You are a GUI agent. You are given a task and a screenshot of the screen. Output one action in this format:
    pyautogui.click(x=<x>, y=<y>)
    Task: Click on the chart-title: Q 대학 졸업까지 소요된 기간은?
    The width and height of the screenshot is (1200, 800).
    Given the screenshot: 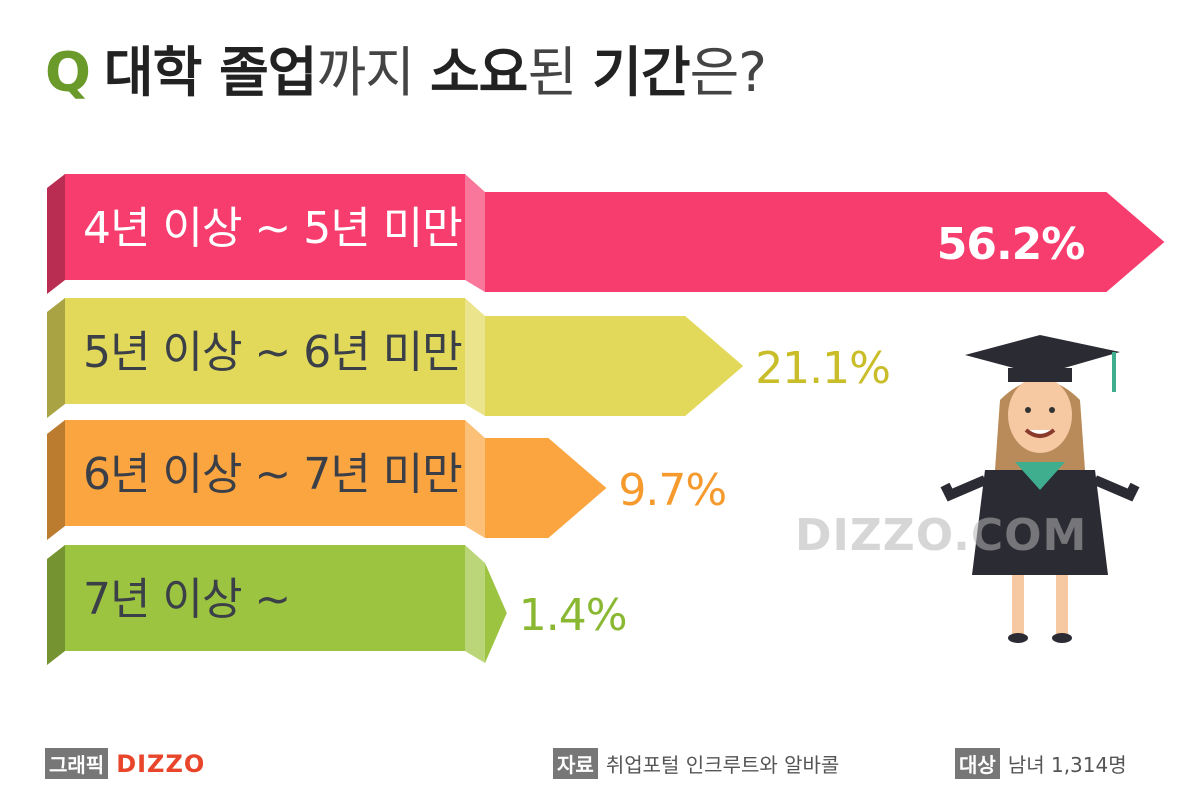 What is the action you would take?
    pyautogui.click(x=406, y=67)
    